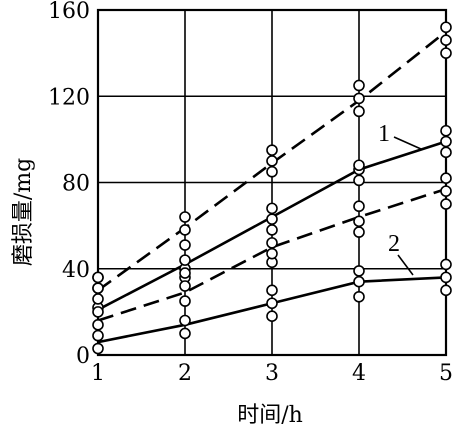 Image resolution: width=458 pixels, height=432 pixels. I want to click on y-tick-label: 120, so click(69, 97).